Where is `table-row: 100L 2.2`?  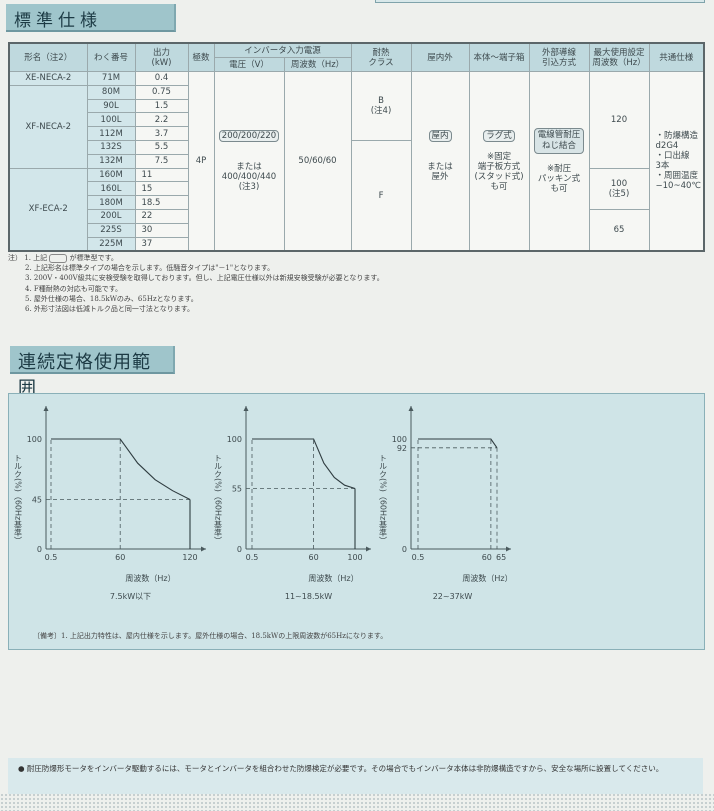 table-row: 100L 2.2 is located at coordinates (356, 120).